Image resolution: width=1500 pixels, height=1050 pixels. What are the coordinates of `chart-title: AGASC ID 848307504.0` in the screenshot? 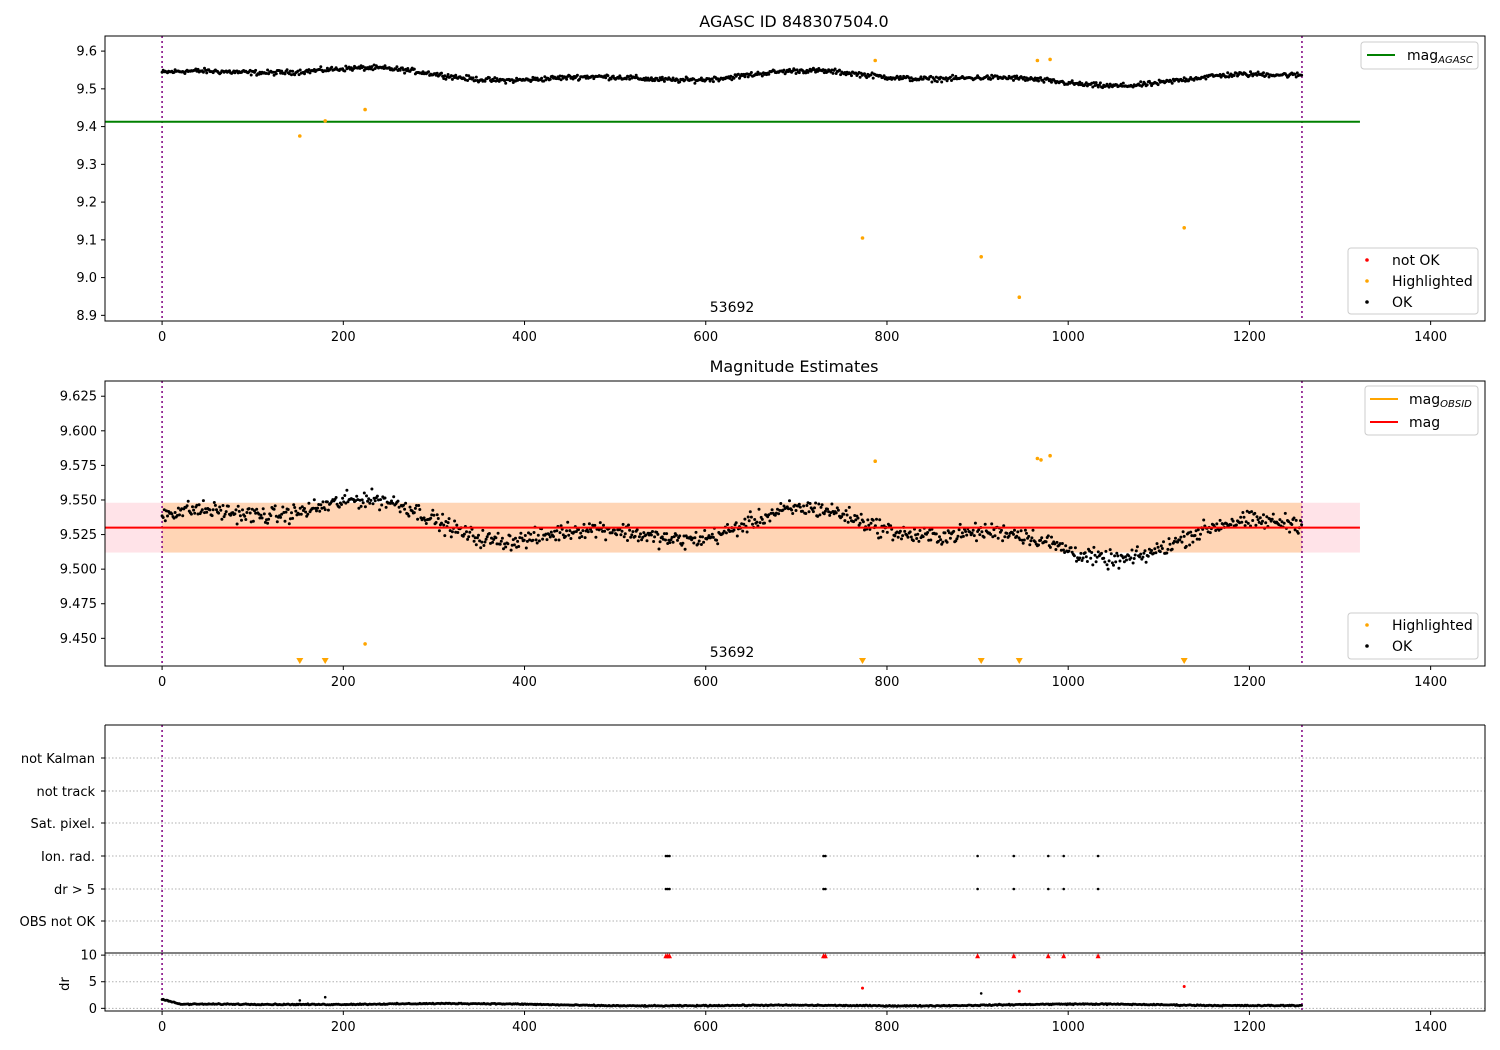 It's located at (793, 21).